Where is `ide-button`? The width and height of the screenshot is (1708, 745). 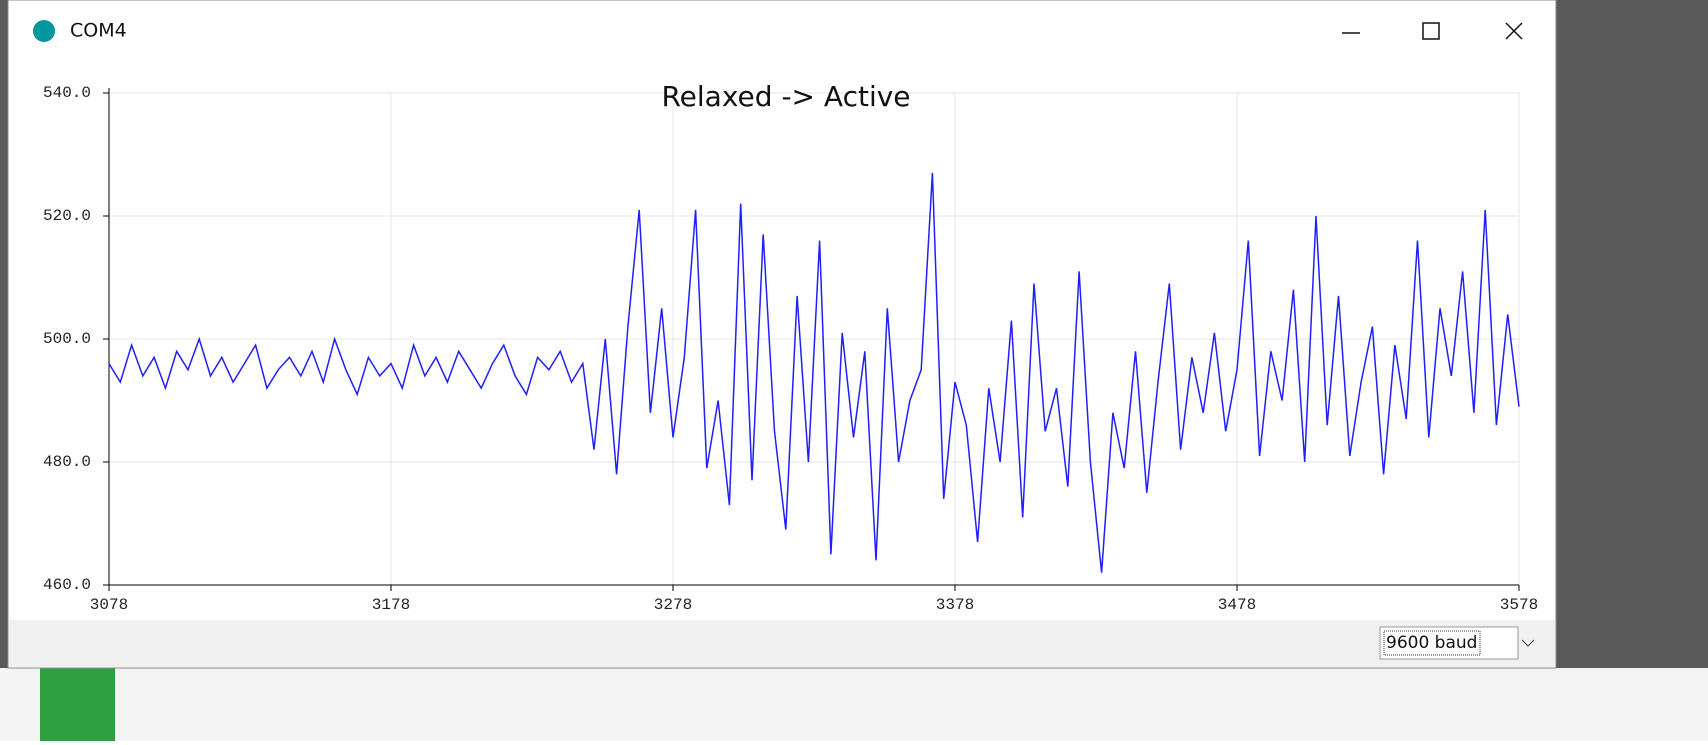 ide-button is located at coordinates (77, 704).